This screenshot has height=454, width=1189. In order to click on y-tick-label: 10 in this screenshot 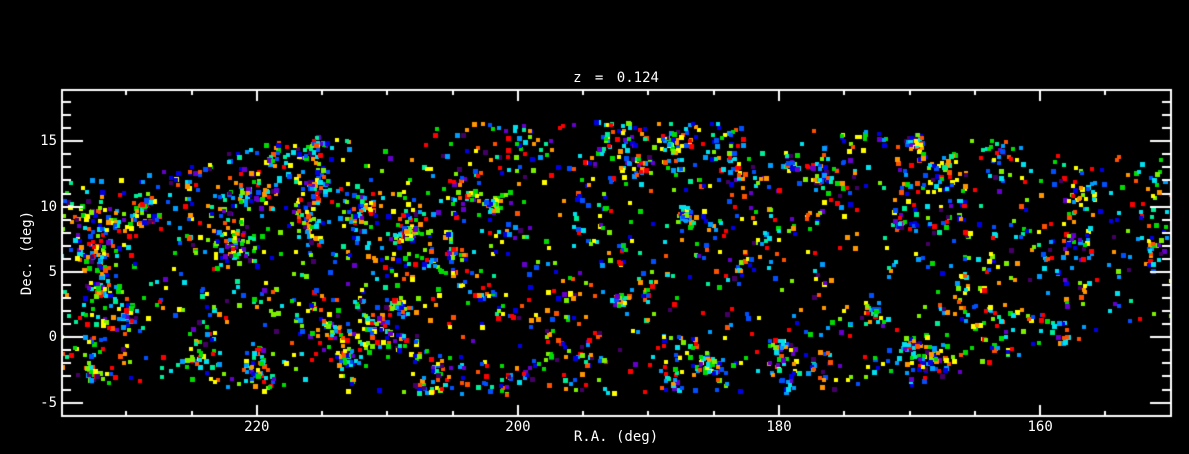, I will do `click(48, 206)`.